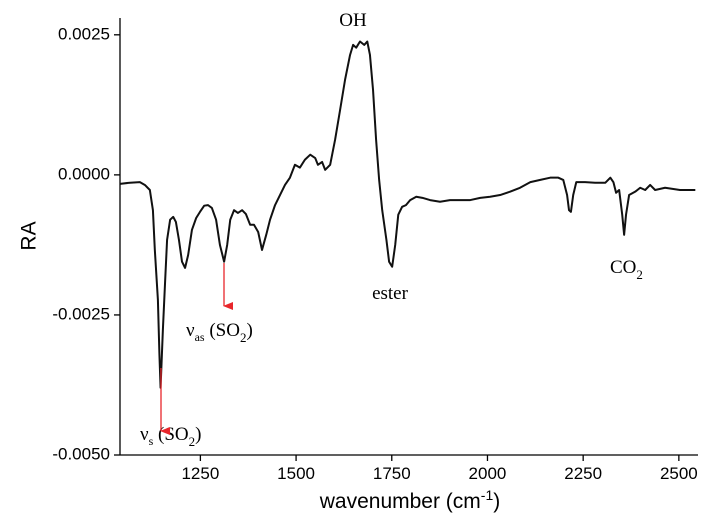  What do you see at coordinates (400, 501) in the screenshot?
I see `x-axis-label-text: wavenumber (cm` at bounding box center [400, 501].